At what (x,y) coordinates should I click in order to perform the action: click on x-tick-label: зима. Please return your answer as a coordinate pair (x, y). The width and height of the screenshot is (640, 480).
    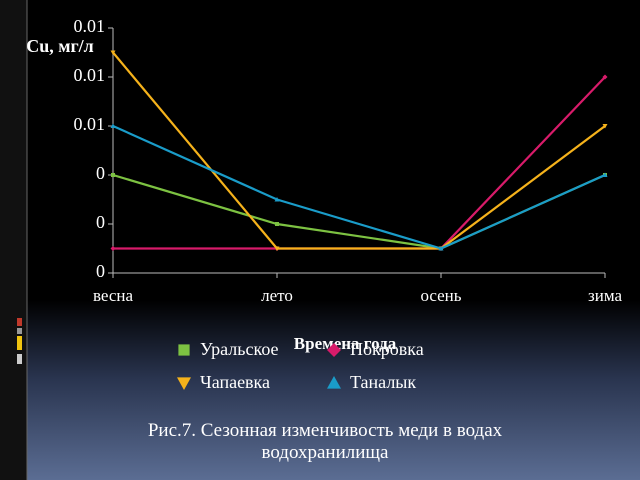
    Looking at the image, I should click on (605, 295).